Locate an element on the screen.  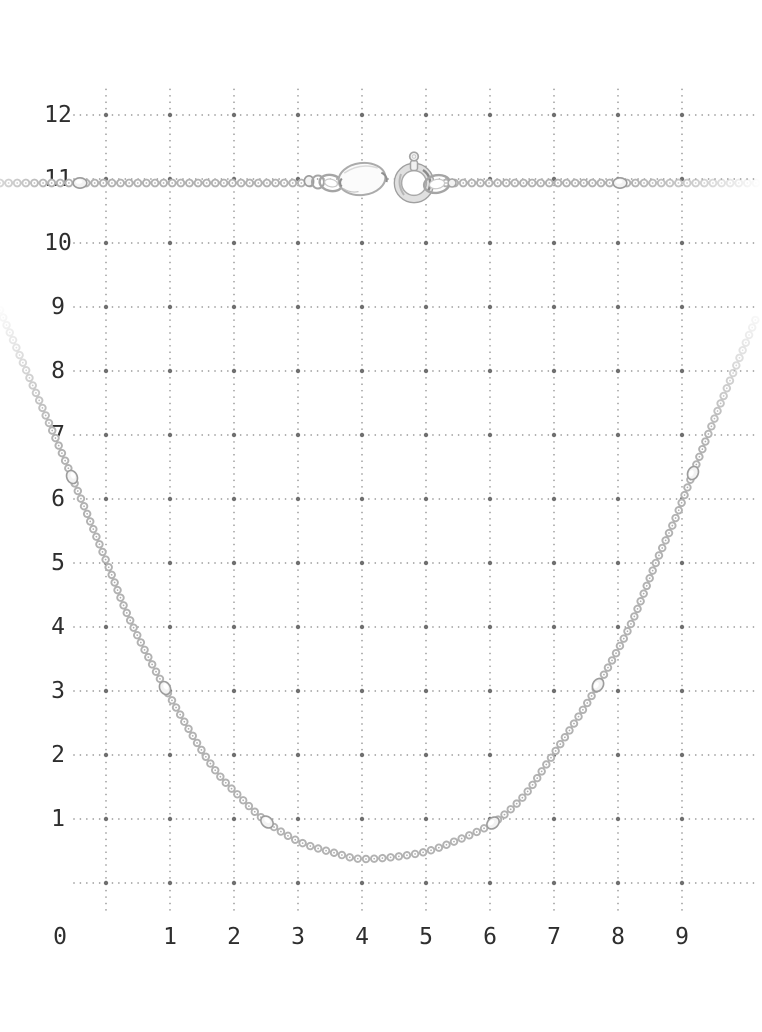
y-axis-label-8: 8 is located at coordinates (58, 371).